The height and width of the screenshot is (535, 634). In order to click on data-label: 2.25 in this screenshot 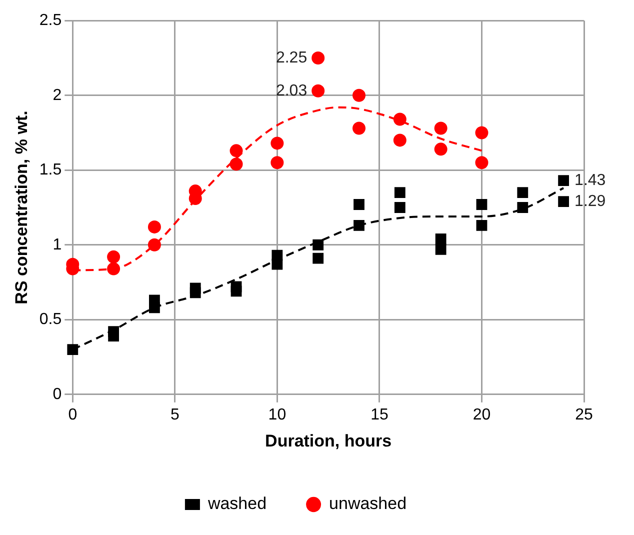, I will do `click(292, 57)`.